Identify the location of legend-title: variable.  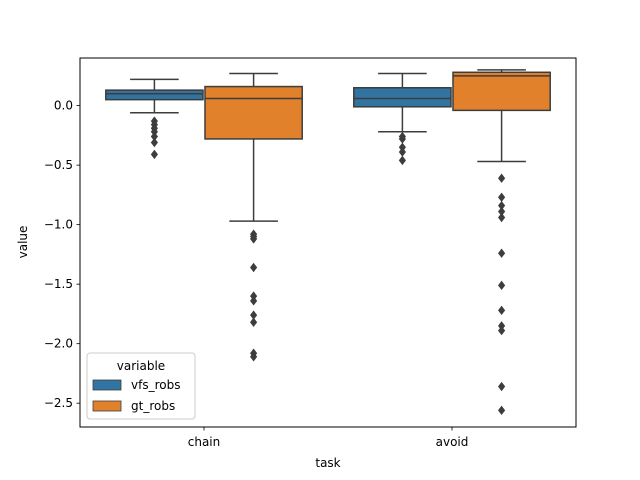
(141, 366).